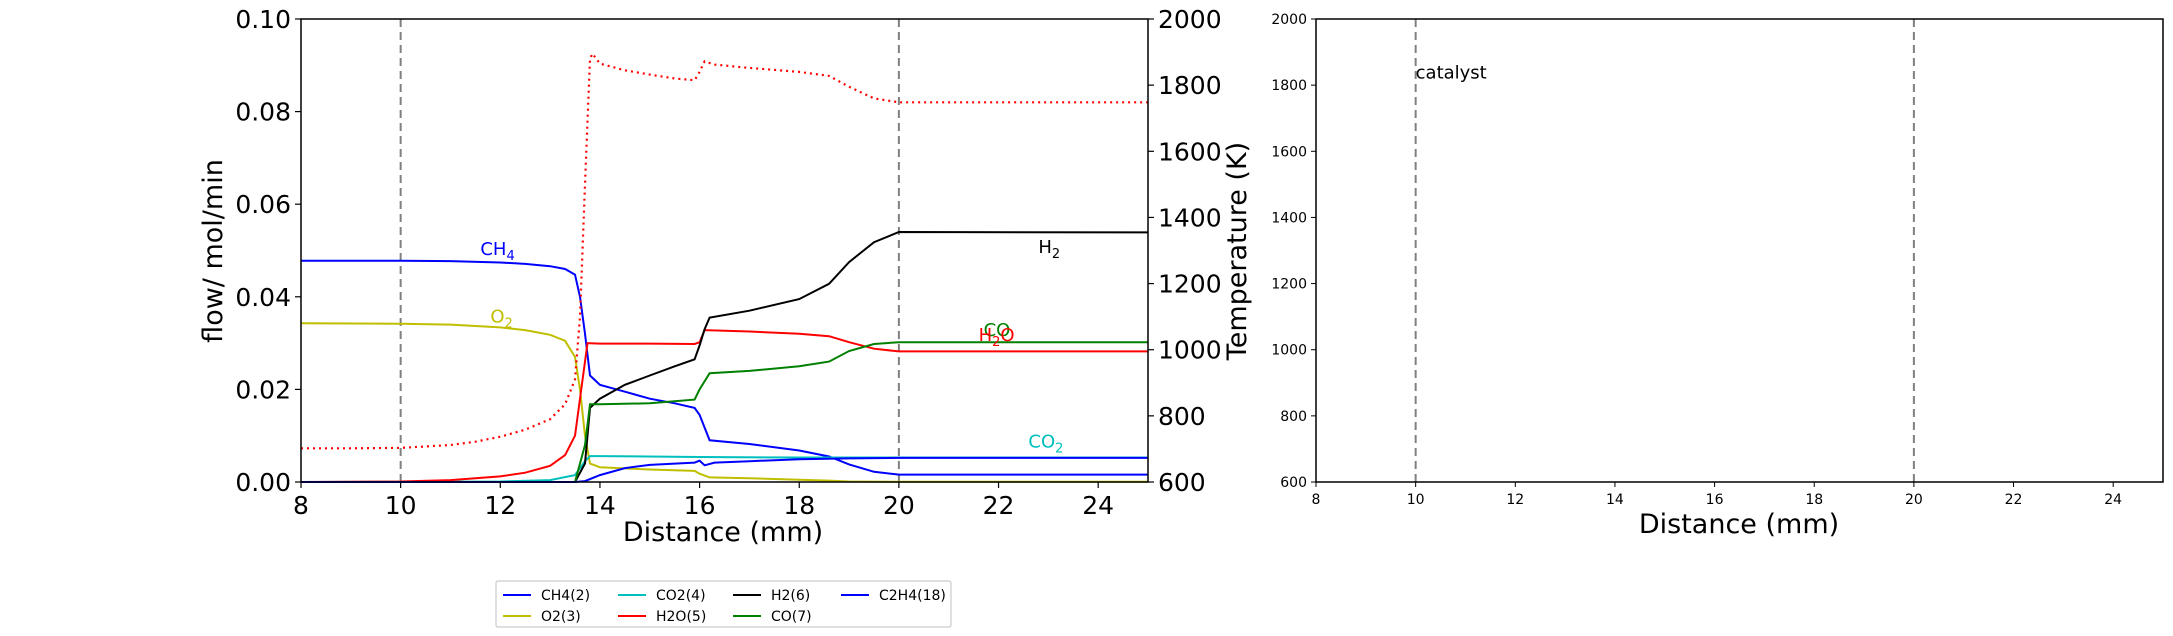 This screenshot has width=2173, height=636. I want to click on y2-tick-label: 800, so click(1182, 416).